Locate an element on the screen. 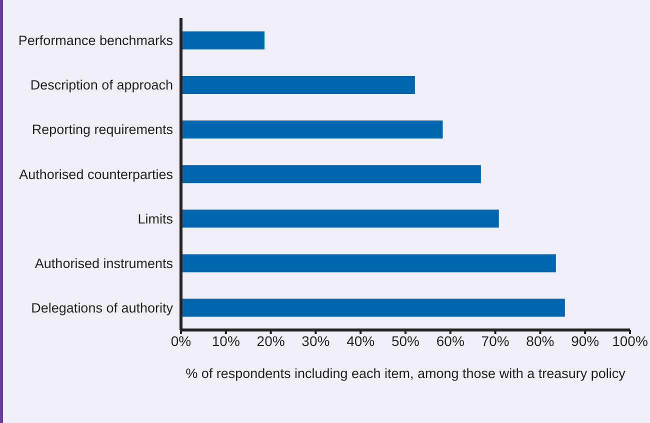 This screenshot has height=423, width=650. y-tick-label: Limits is located at coordinates (156, 218).